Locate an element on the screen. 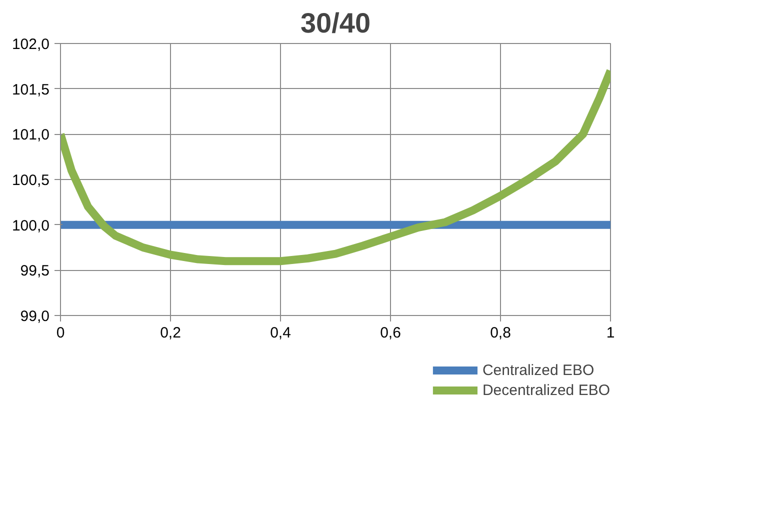 Image resolution: width=765 pixels, height=530 pixels. x-tick-label: 1 is located at coordinates (610, 333).